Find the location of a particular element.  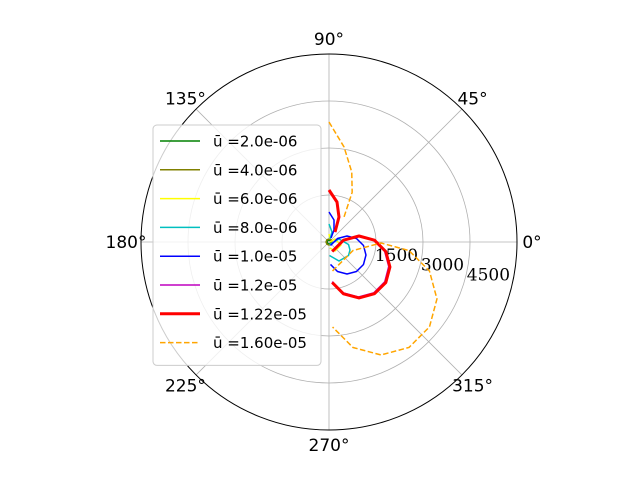

legend-label: ū =6.0e-06 is located at coordinates (255, 199).